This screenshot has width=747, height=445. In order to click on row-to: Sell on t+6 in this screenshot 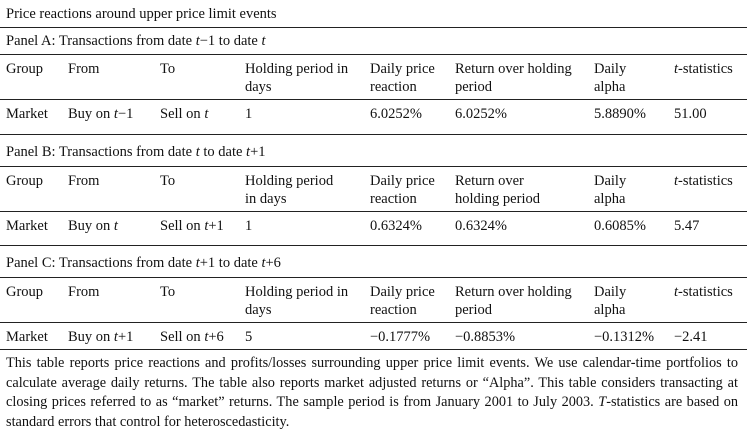, I will do `click(192, 337)`.